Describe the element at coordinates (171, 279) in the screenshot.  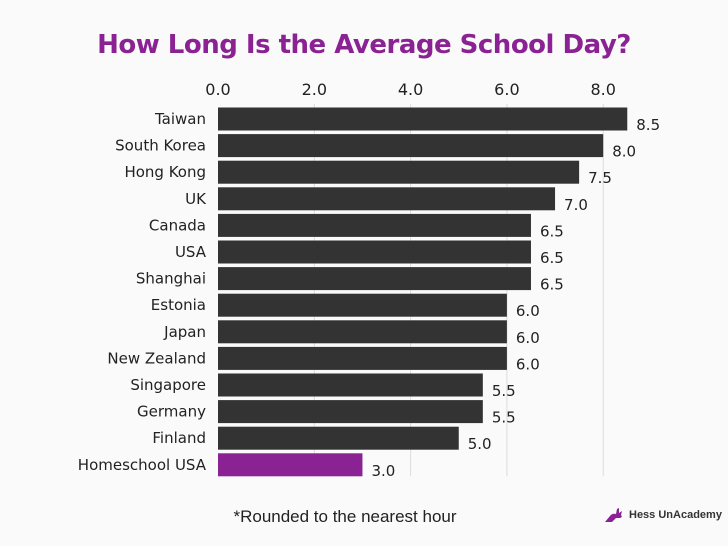
I see `category-label: Shanghai` at that location.